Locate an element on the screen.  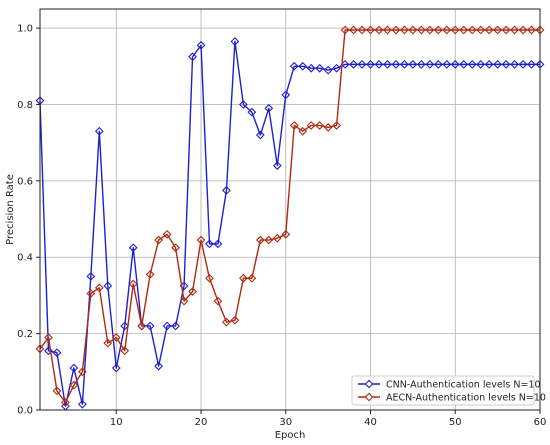
legend-box is located at coordinates (443, 390).